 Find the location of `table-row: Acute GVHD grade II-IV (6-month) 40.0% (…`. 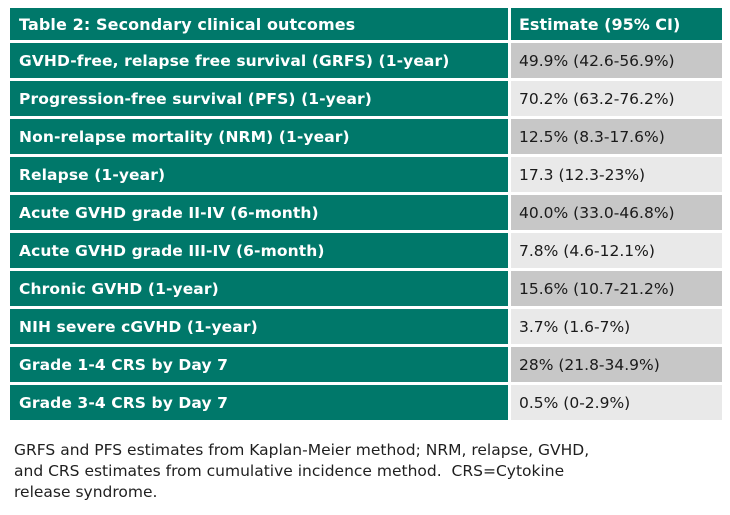

table-row: Acute GVHD grade II-IV (6-month) 40.0% (… is located at coordinates (366, 212).